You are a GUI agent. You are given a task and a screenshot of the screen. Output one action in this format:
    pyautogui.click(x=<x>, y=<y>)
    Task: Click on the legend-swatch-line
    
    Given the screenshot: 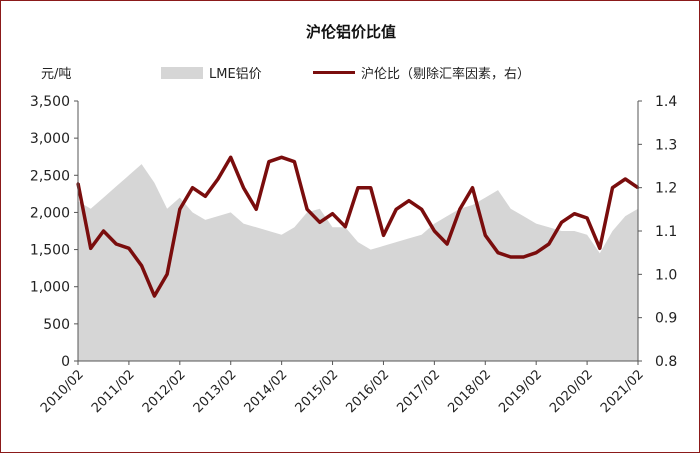 What is the action you would take?
    pyautogui.click(x=334, y=72)
    